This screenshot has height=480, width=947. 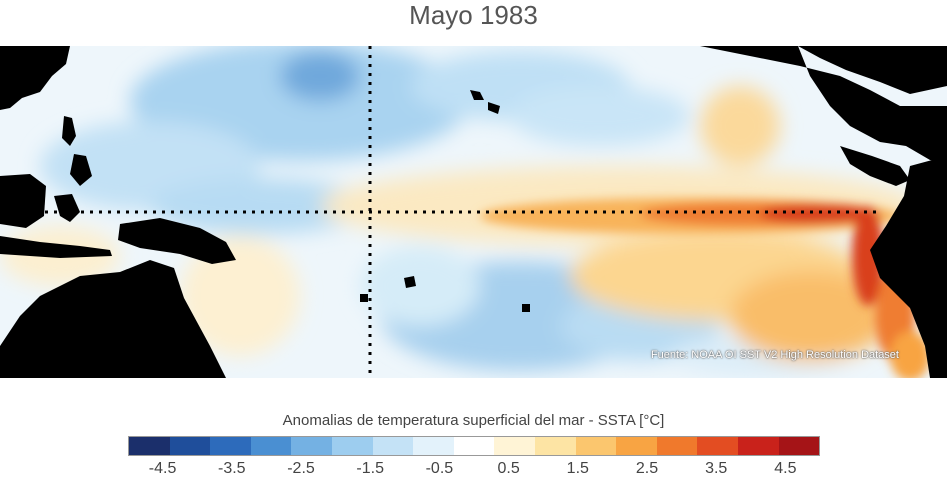 I want to click on colorbar-tick-label: -3.5, so click(x=232, y=468).